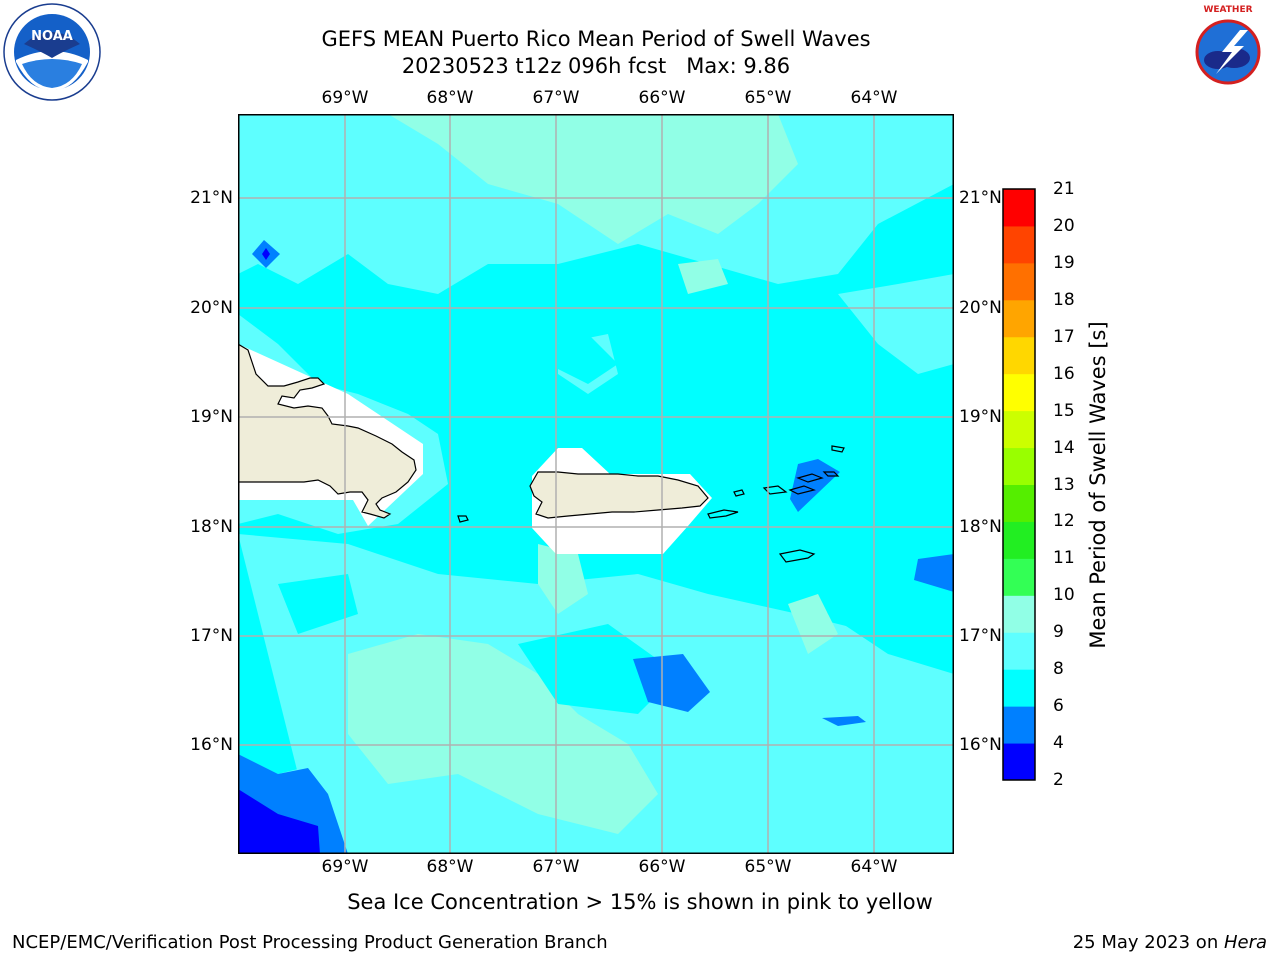 The width and height of the screenshot is (1280, 960). Describe the element at coordinates (327, 431) in the screenshot. I see `hispaniola-land` at that location.